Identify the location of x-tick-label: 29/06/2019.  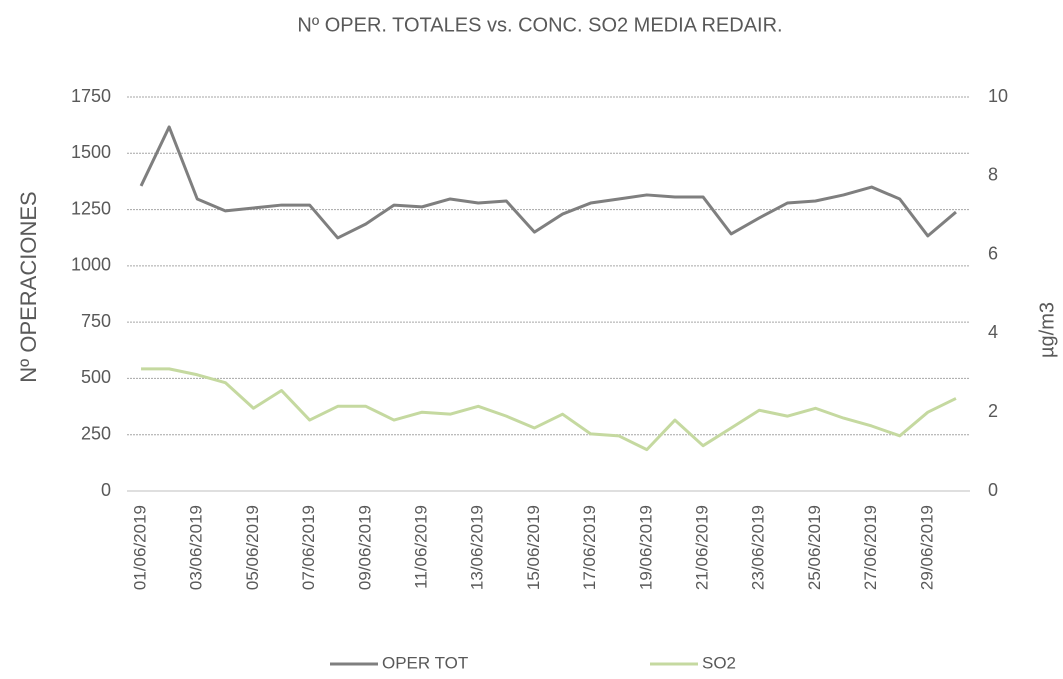
(926, 547).